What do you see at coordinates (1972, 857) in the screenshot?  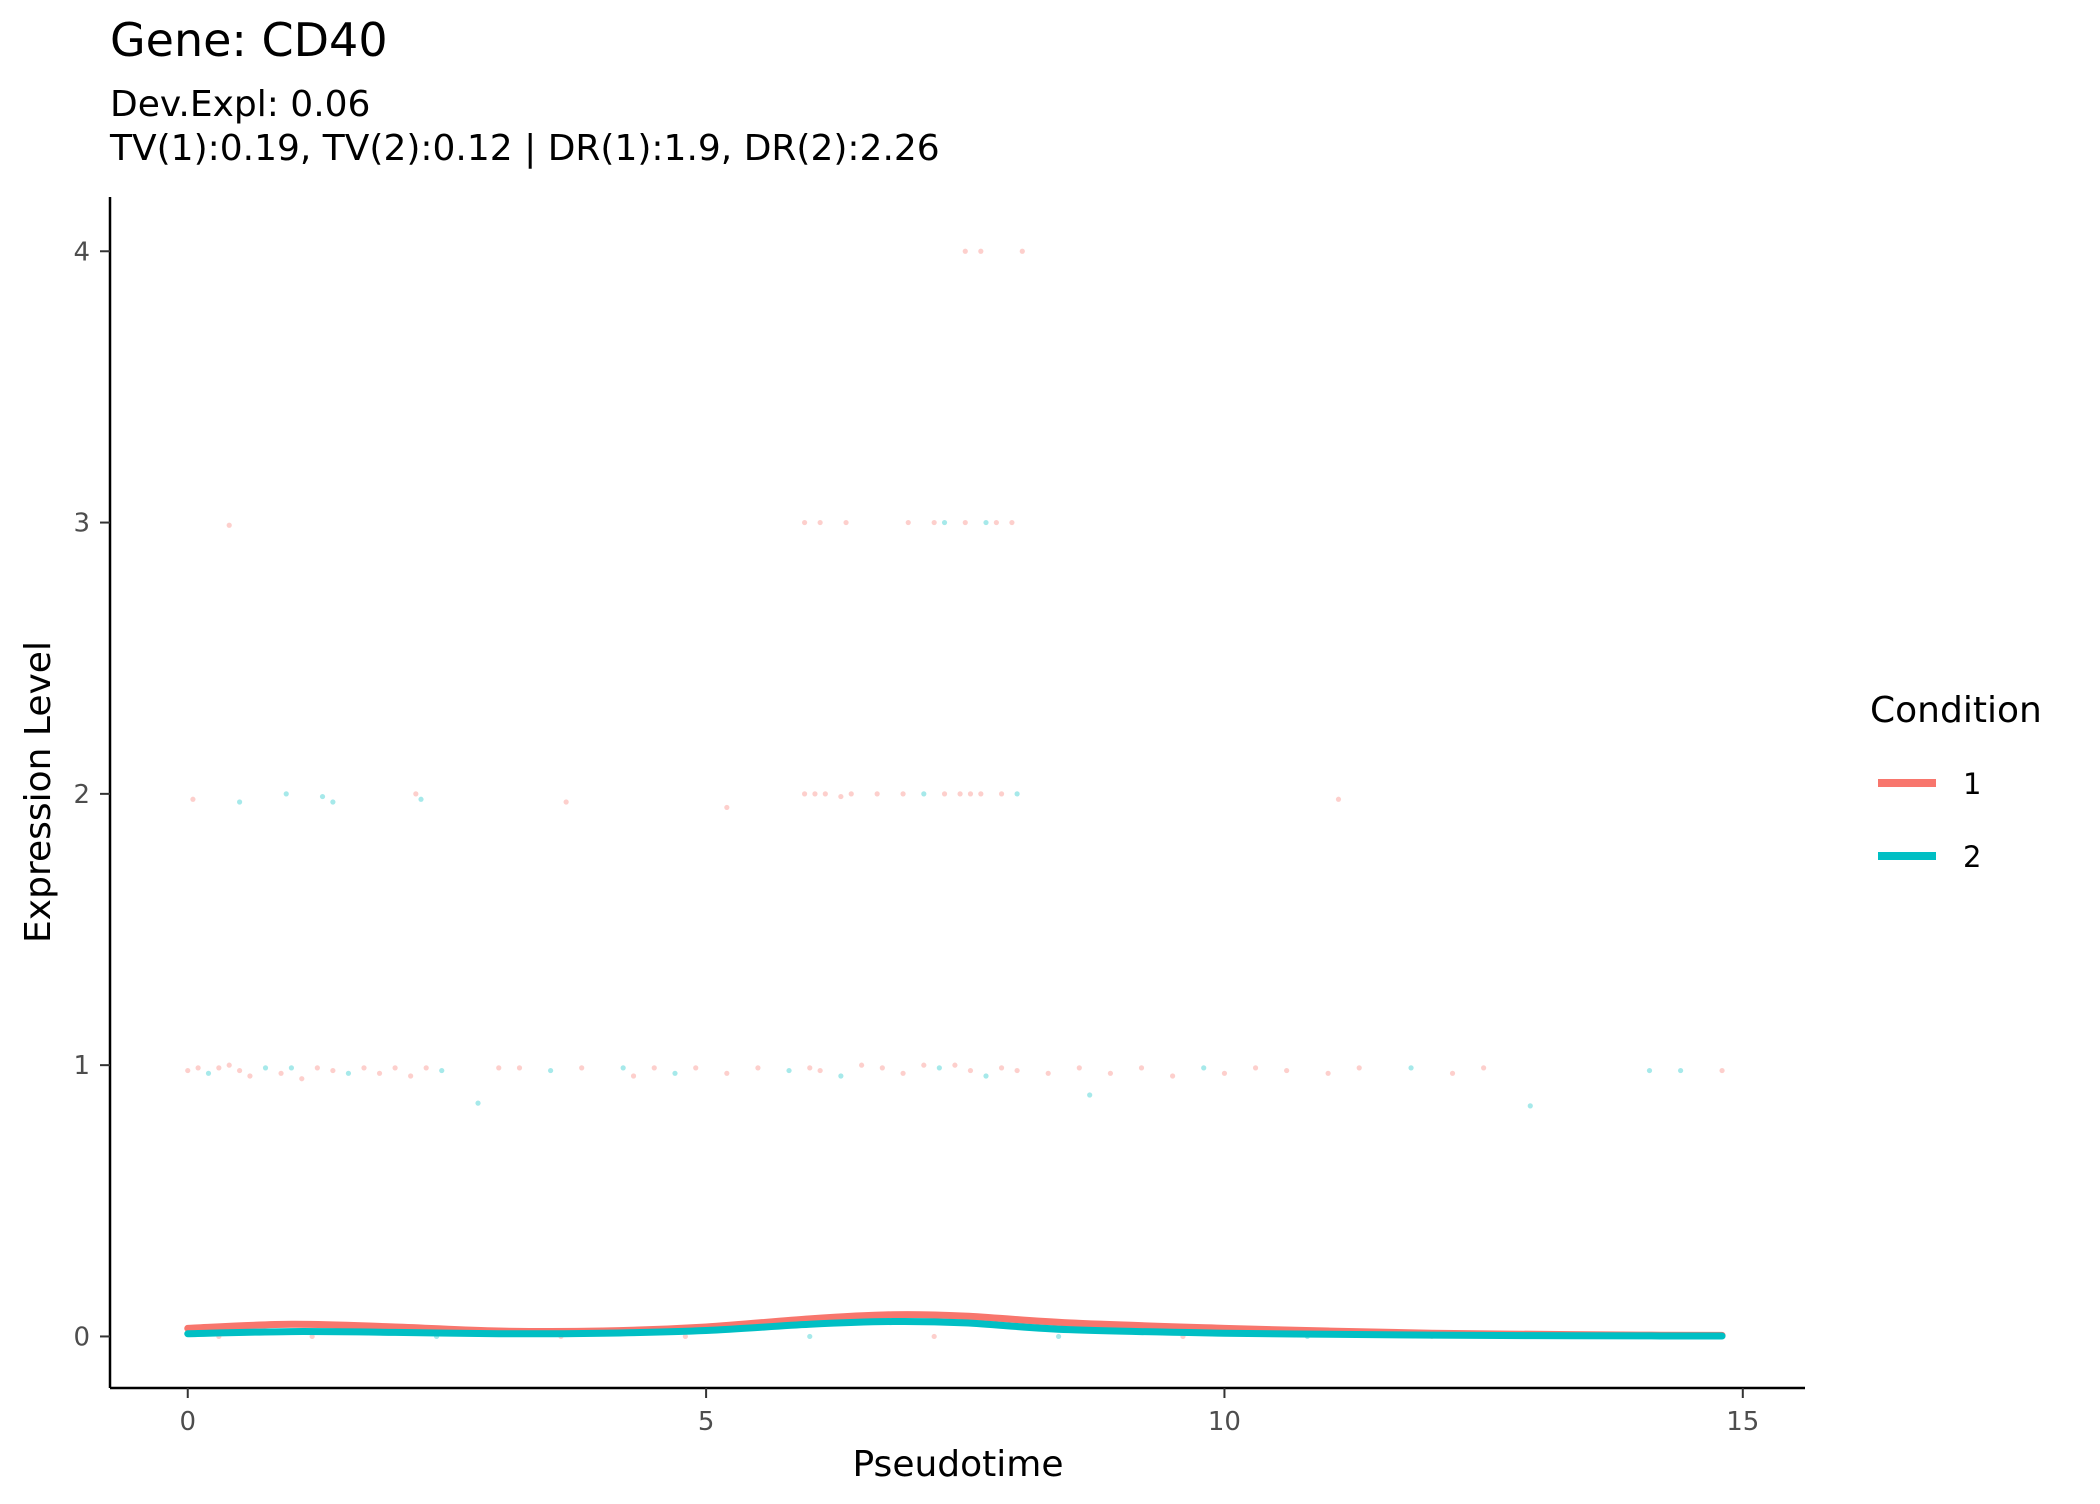 I see `legend-label-2: 2` at bounding box center [1972, 857].